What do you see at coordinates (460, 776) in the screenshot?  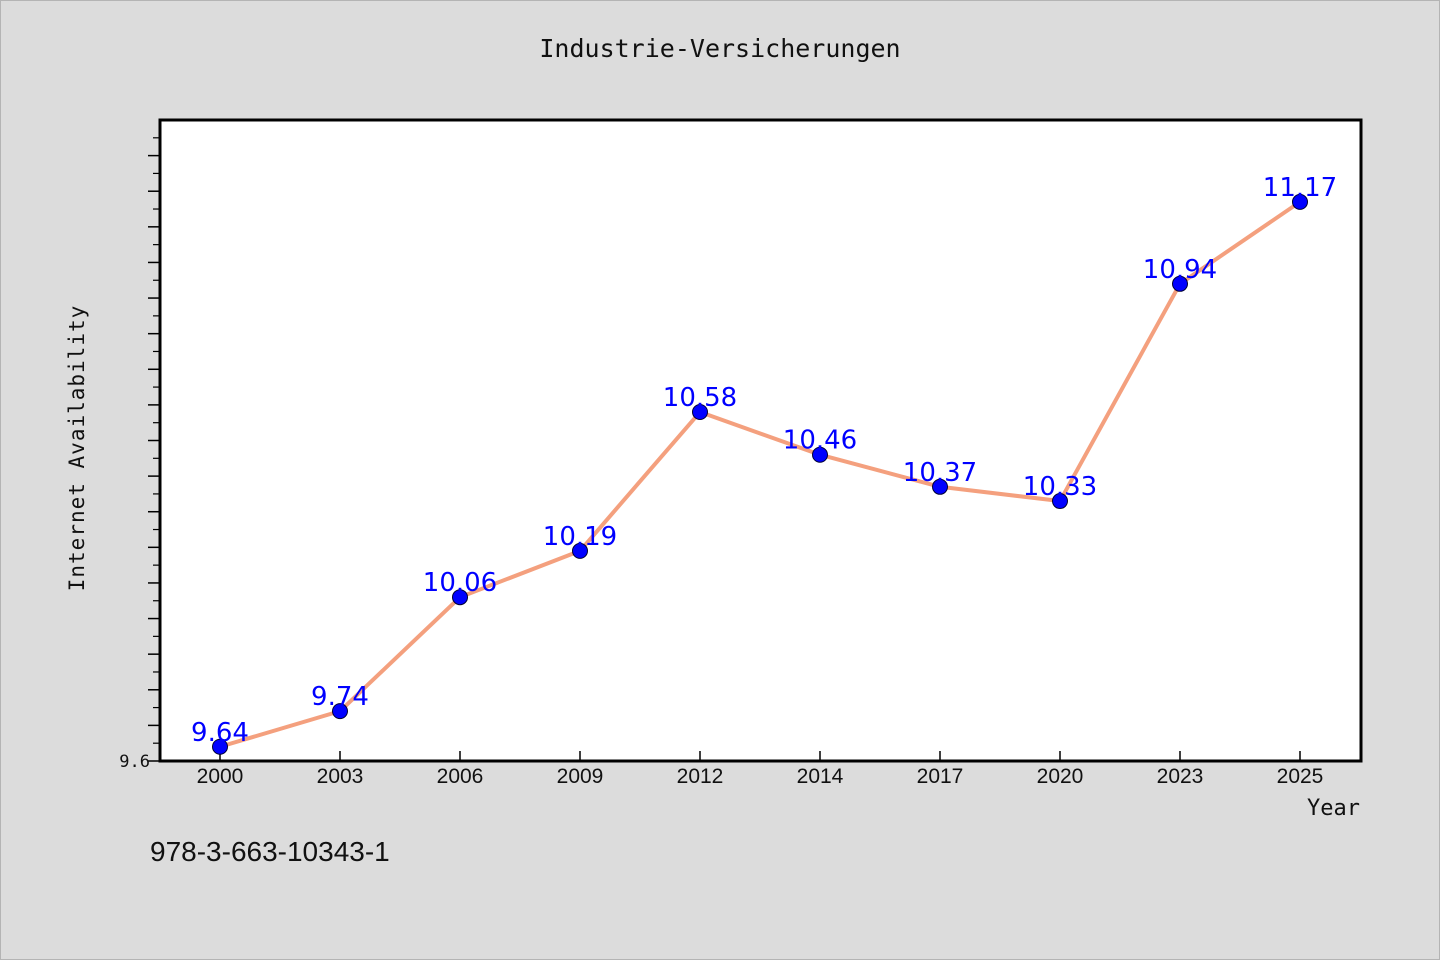 I see `x-tick-label: 2006` at bounding box center [460, 776].